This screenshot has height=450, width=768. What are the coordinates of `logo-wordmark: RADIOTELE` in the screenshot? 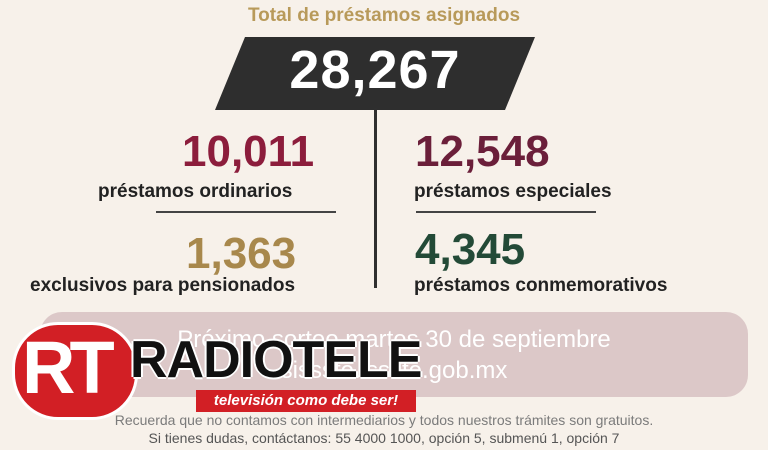 It's located at (276, 360).